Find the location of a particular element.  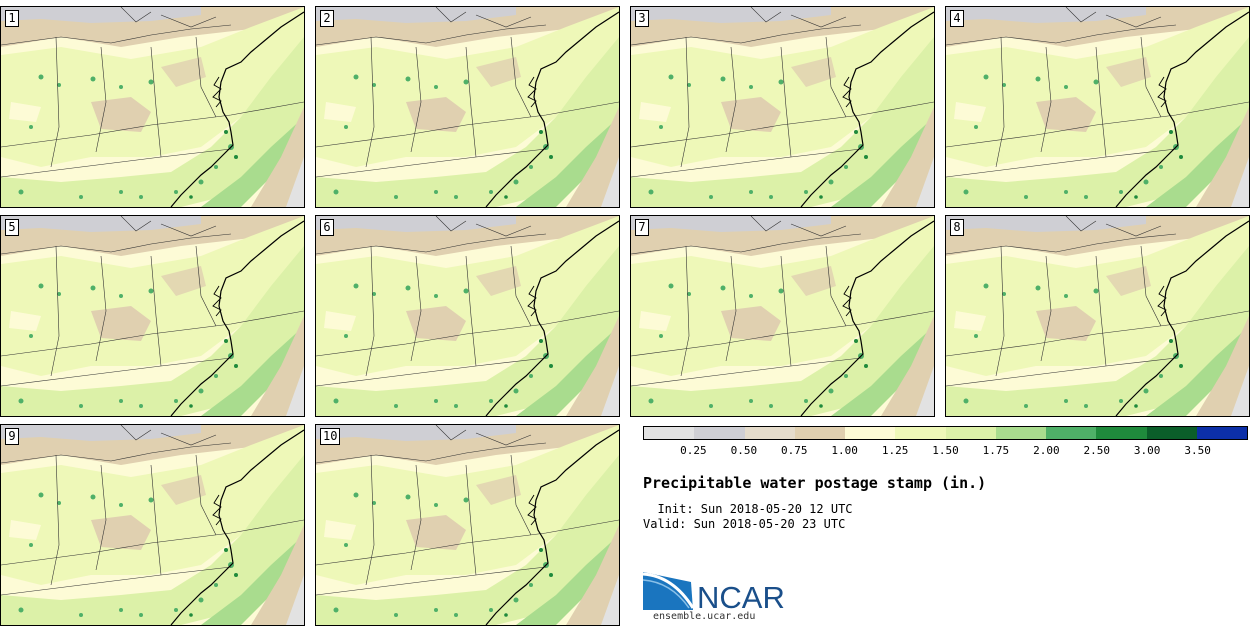

member-panel: 7 is located at coordinates (782, 316).